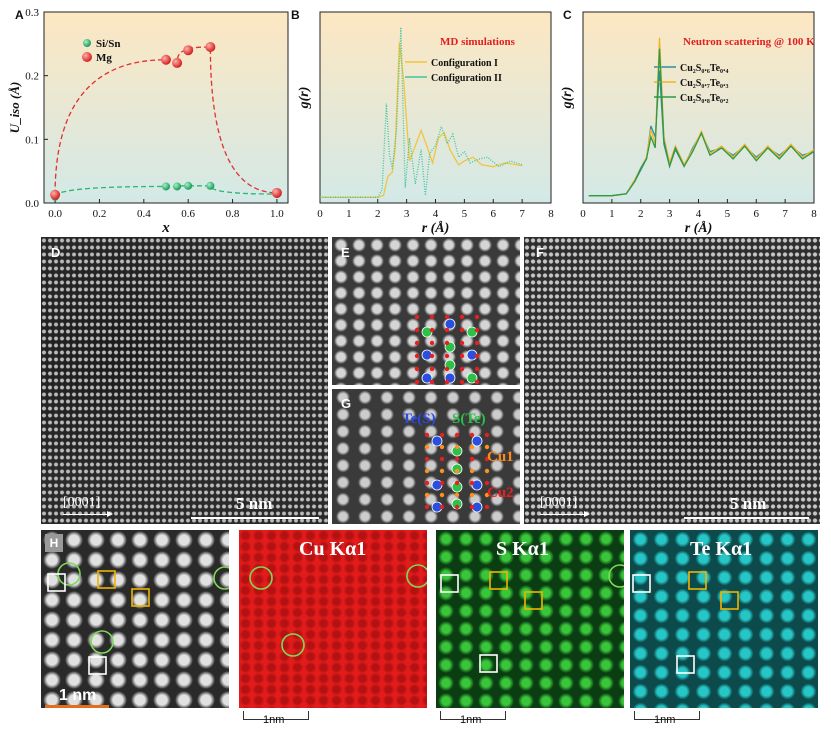 This screenshot has height=734, width=831. I want to click on site-markers-te, so click(685, 622).